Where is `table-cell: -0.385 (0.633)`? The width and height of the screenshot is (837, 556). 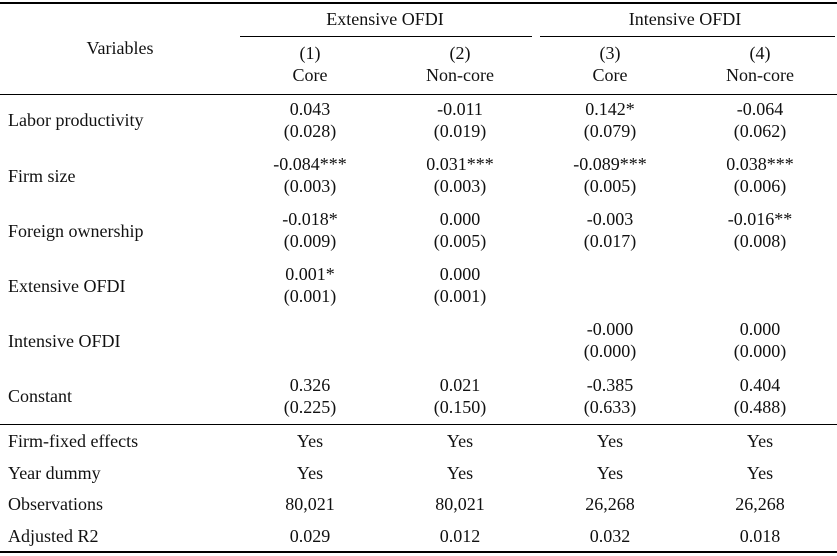 table-cell: -0.385 (0.633) is located at coordinates (610, 396).